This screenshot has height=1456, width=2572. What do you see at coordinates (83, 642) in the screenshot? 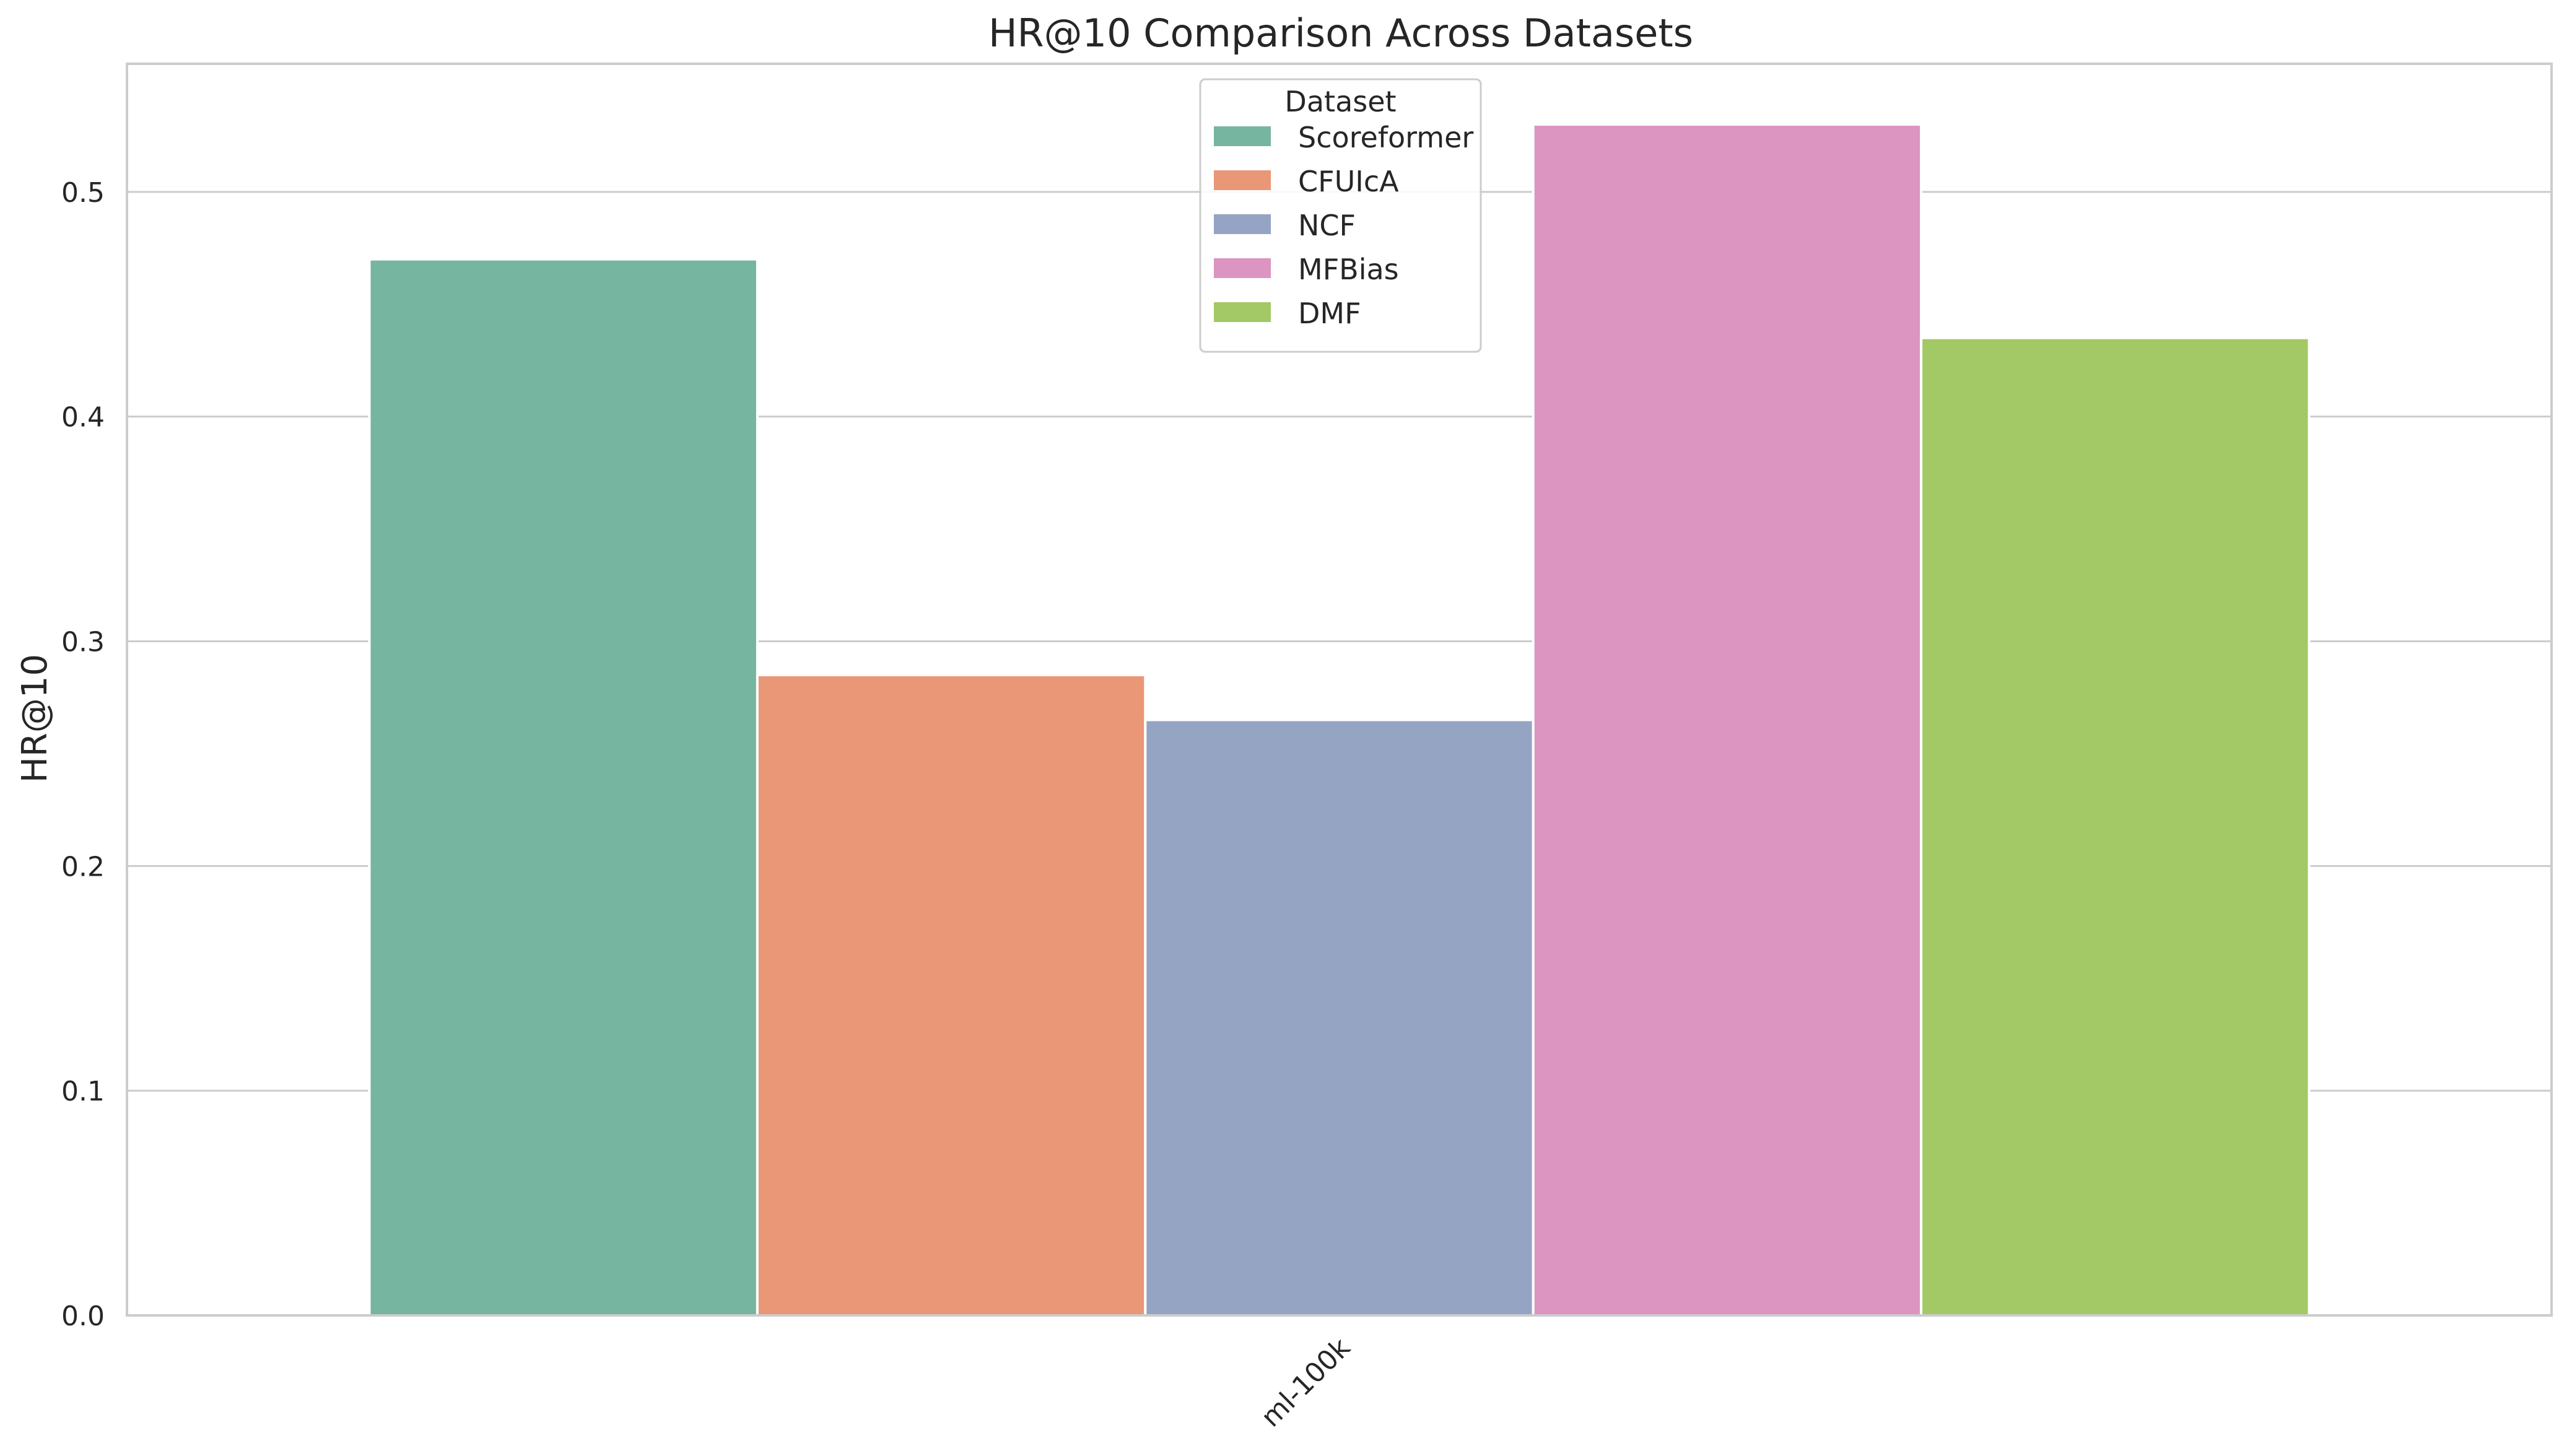
I see `y-tick-label: 0.3` at bounding box center [83, 642].